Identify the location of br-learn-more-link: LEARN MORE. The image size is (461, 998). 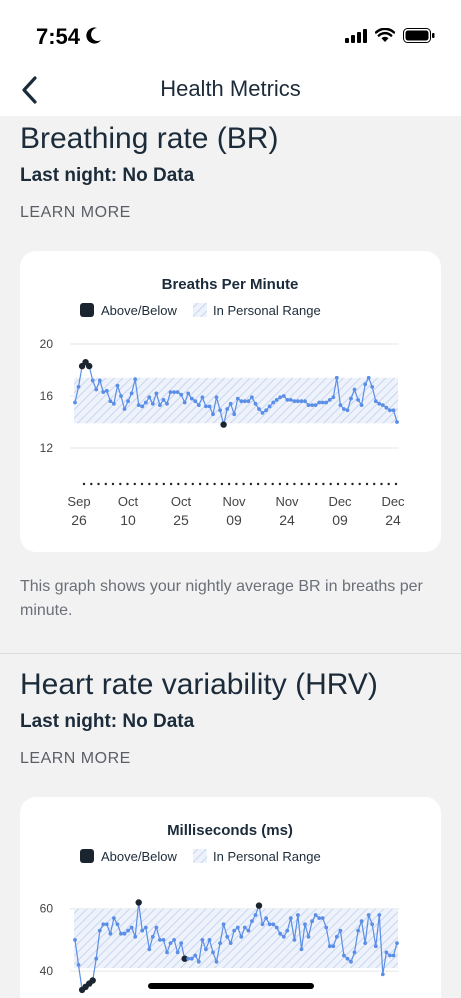
(75, 212).